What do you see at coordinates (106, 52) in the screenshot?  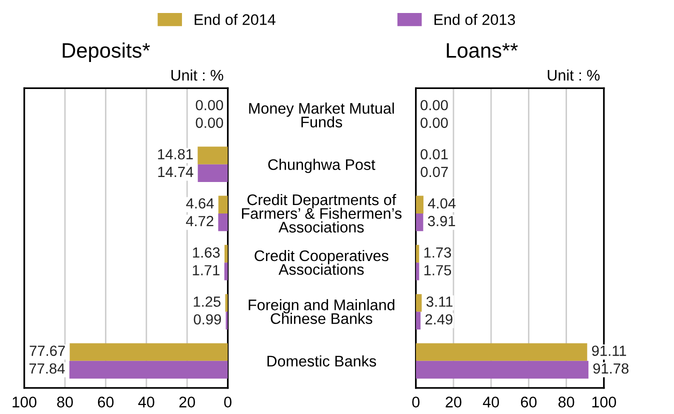 I see `chart-title: Deposits*` at bounding box center [106, 52].